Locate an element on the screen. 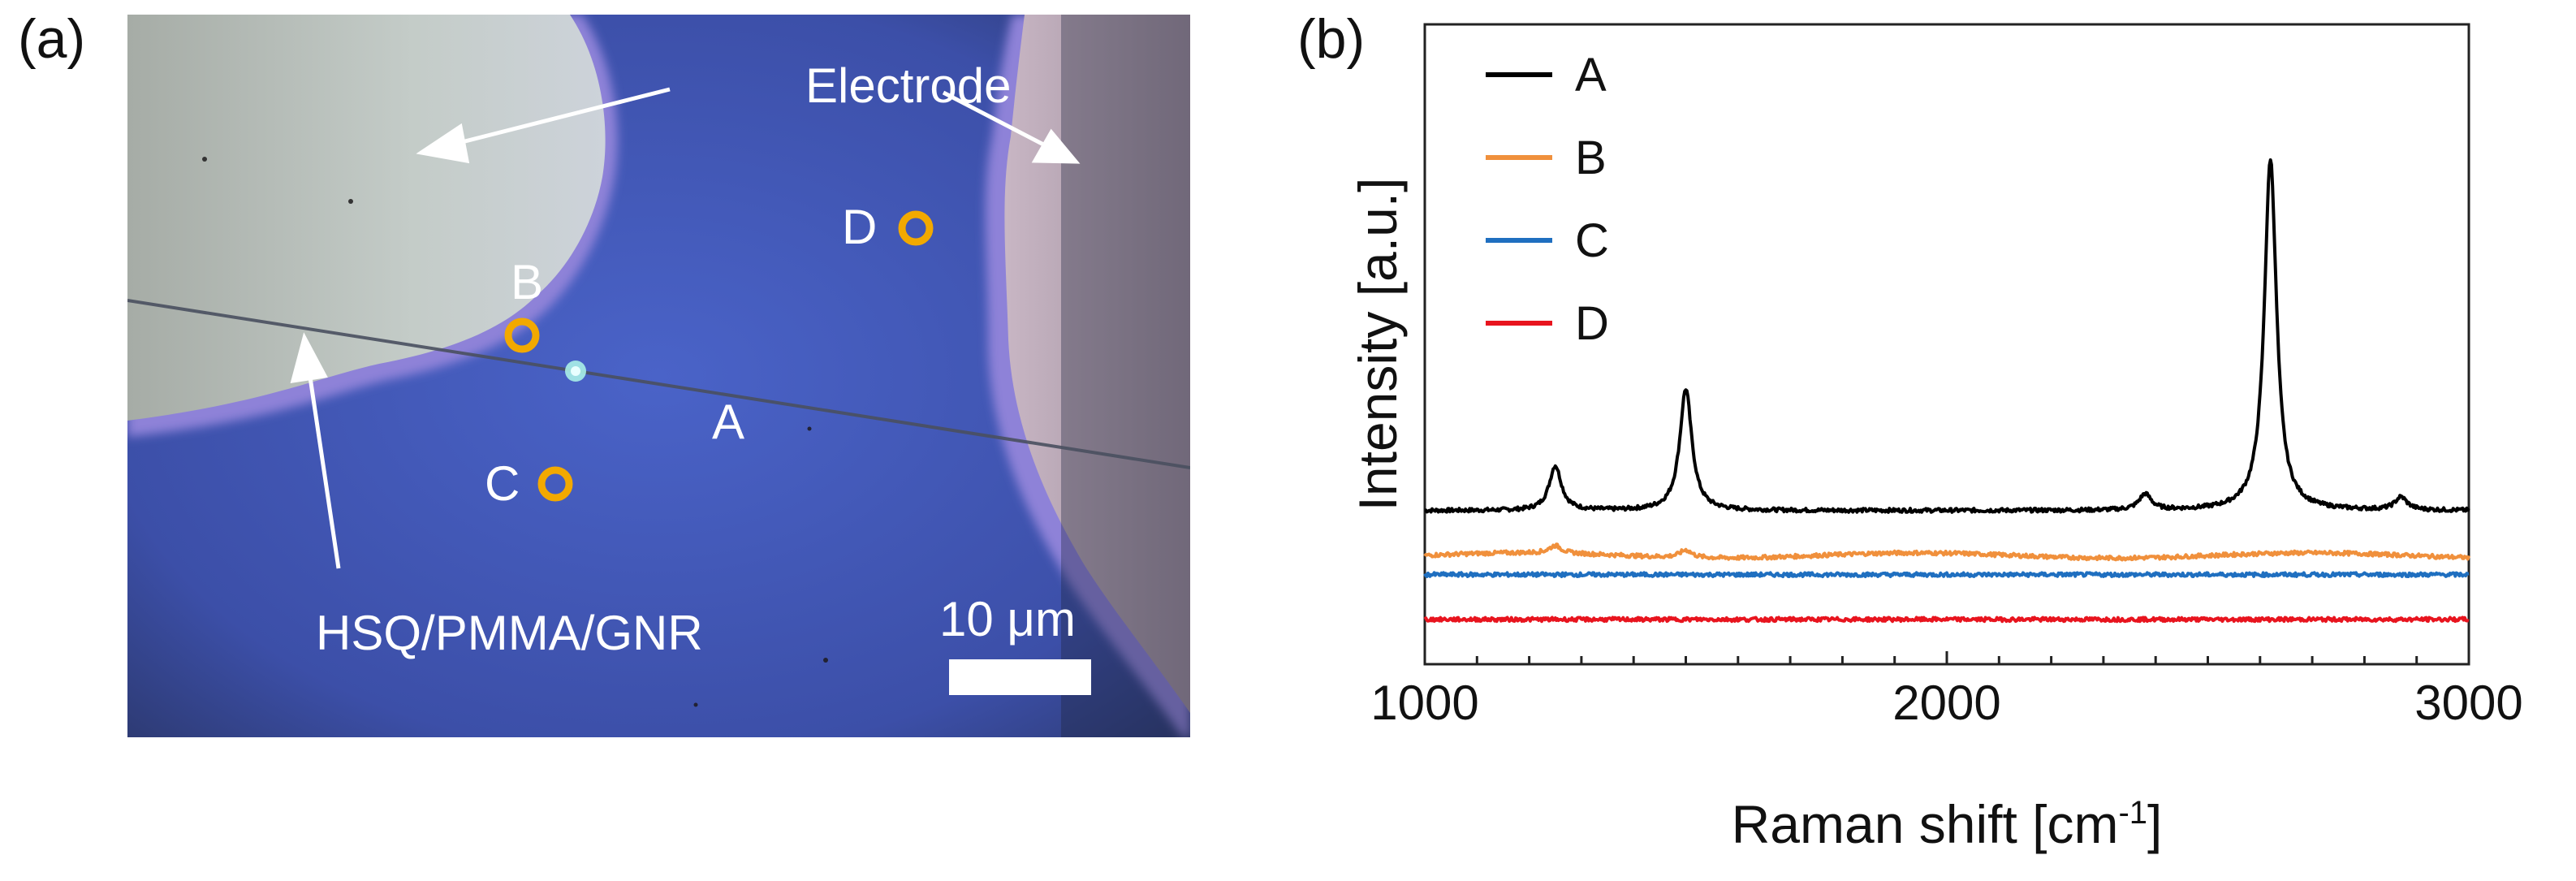 This screenshot has width=2576, height=881. x-tick-labels: 1000 2000 3000 is located at coordinates (1946, 703).